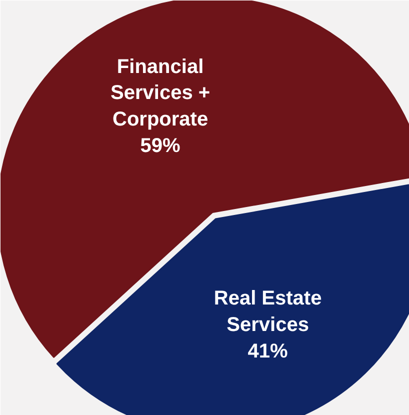  Describe the element at coordinates (160, 146) in the screenshot. I see `data-label: 59%` at that location.